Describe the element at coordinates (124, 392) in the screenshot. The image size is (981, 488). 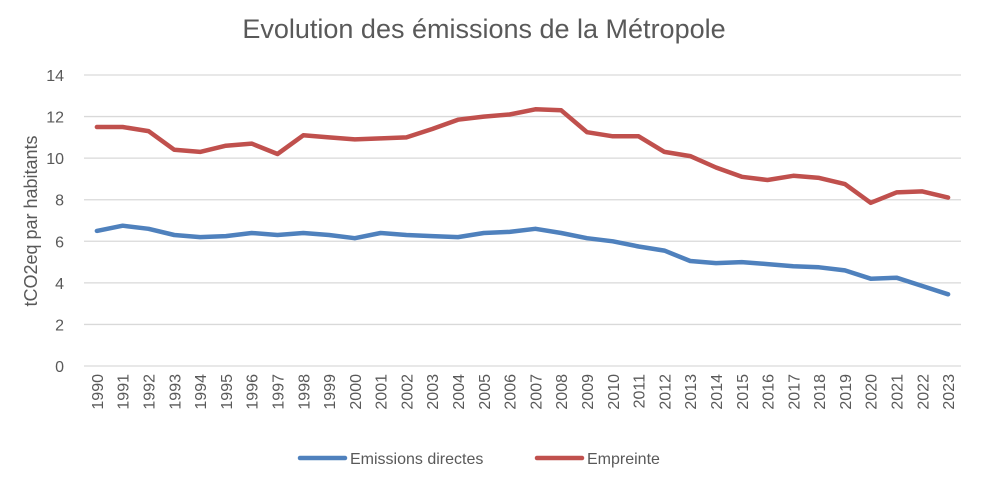
I see `x-tick-label: 1991` at that location.